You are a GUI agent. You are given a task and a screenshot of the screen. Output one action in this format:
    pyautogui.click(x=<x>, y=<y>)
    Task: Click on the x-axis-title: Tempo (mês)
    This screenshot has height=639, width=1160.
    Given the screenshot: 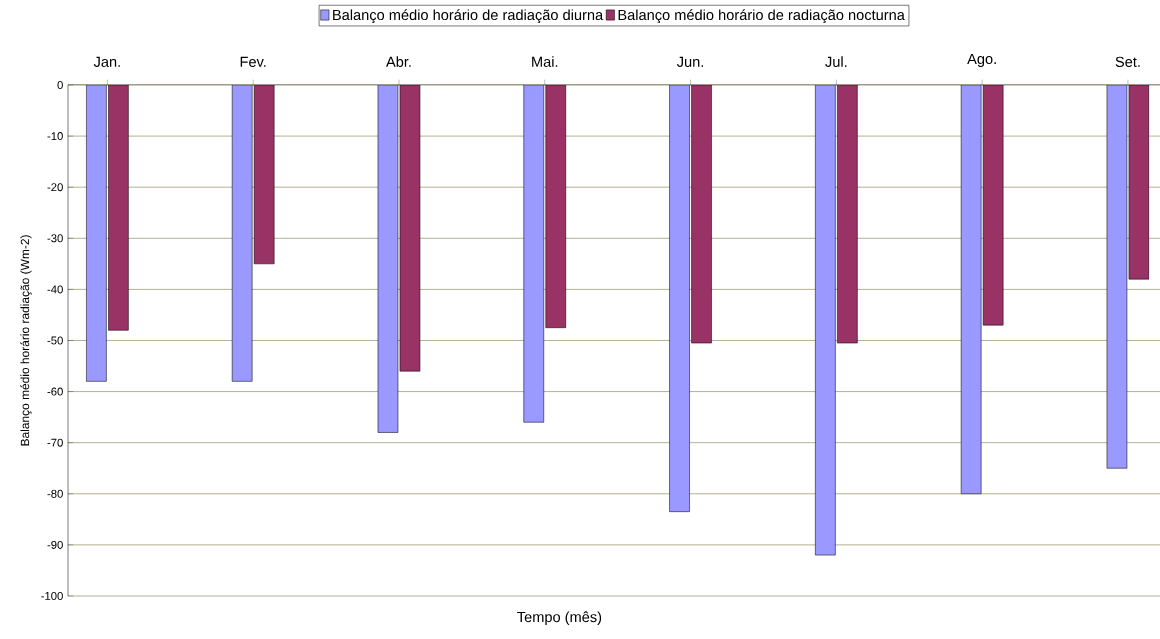 What is the action you would take?
    pyautogui.click(x=559, y=618)
    